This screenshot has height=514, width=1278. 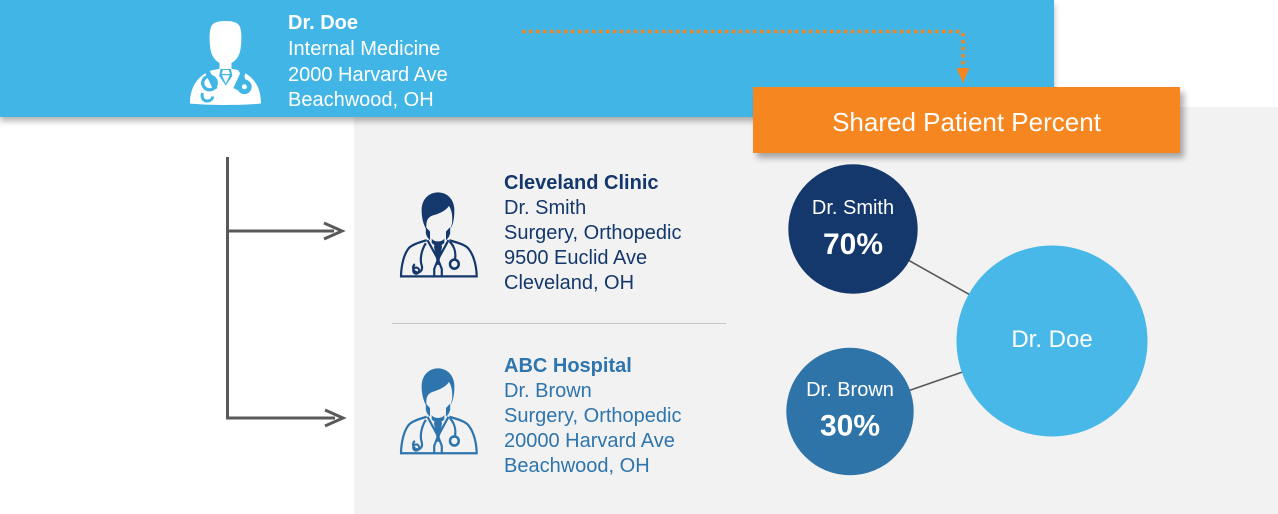 What do you see at coordinates (850, 426) in the screenshot?
I see `svg-text: 30%` at bounding box center [850, 426].